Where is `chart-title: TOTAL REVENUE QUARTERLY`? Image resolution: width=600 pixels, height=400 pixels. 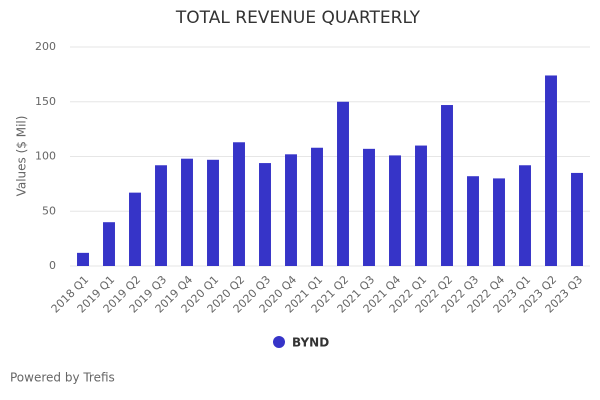
chart-title: TOTAL REVENUE QUARTERLY is located at coordinates (298, 18).